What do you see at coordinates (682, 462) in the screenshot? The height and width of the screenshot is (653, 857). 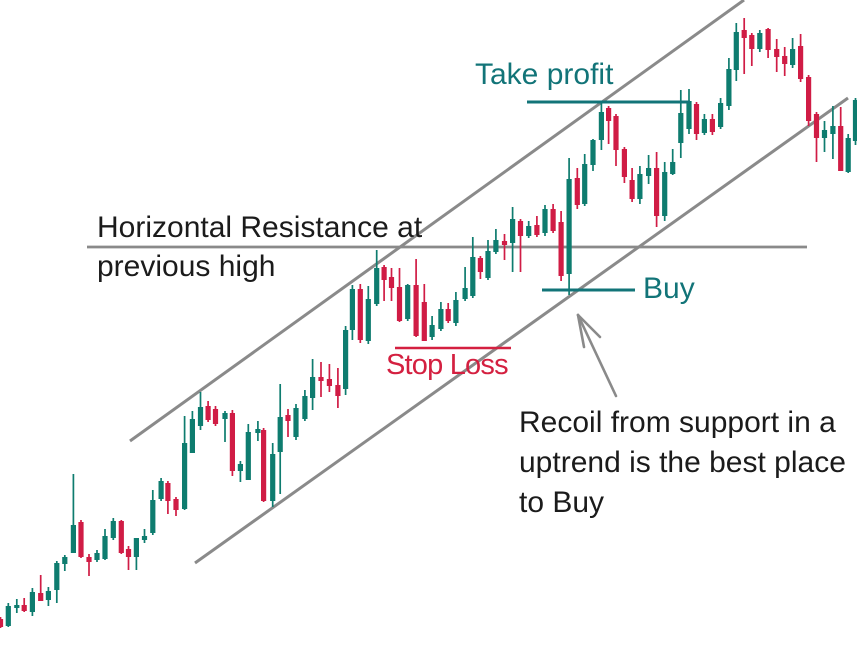 I see `svg-text: uptrend is the best place` at bounding box center [682, 462].